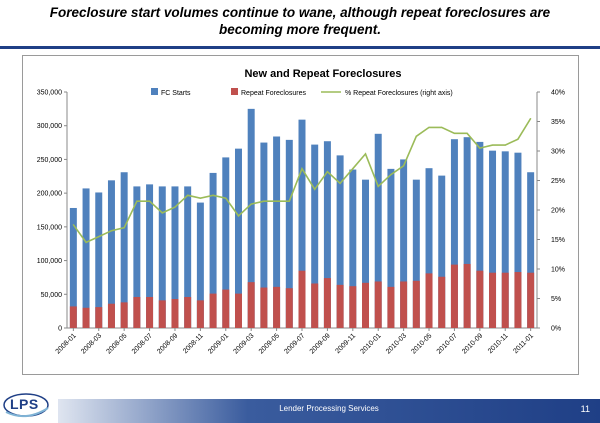  What do you see at coordinates (329, 408) in the screenshot?
I see `footer-company-name: Lender Processing Services` at bounding box center [329, 408].